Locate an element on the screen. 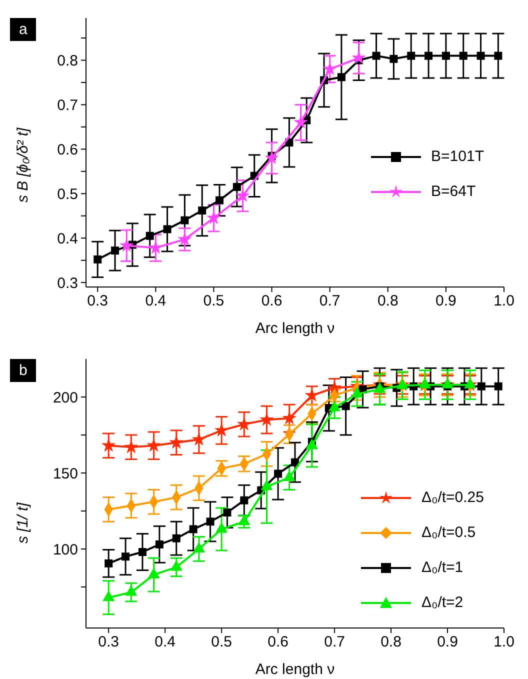  y-tick-label: 0.6 is located at coordinates (67, 149).